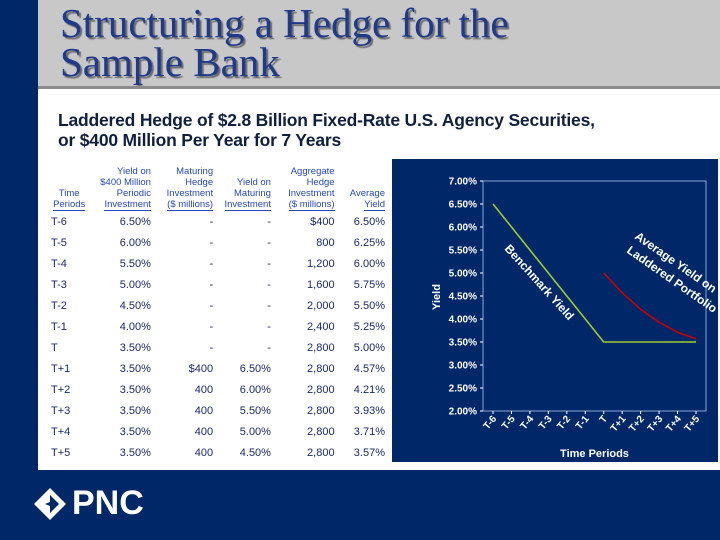 The height and width of the screenshot is (540, 720). Describe the element at coordinates (59, 326) in the screenshot. I see `table-cell: T-1` at that location.